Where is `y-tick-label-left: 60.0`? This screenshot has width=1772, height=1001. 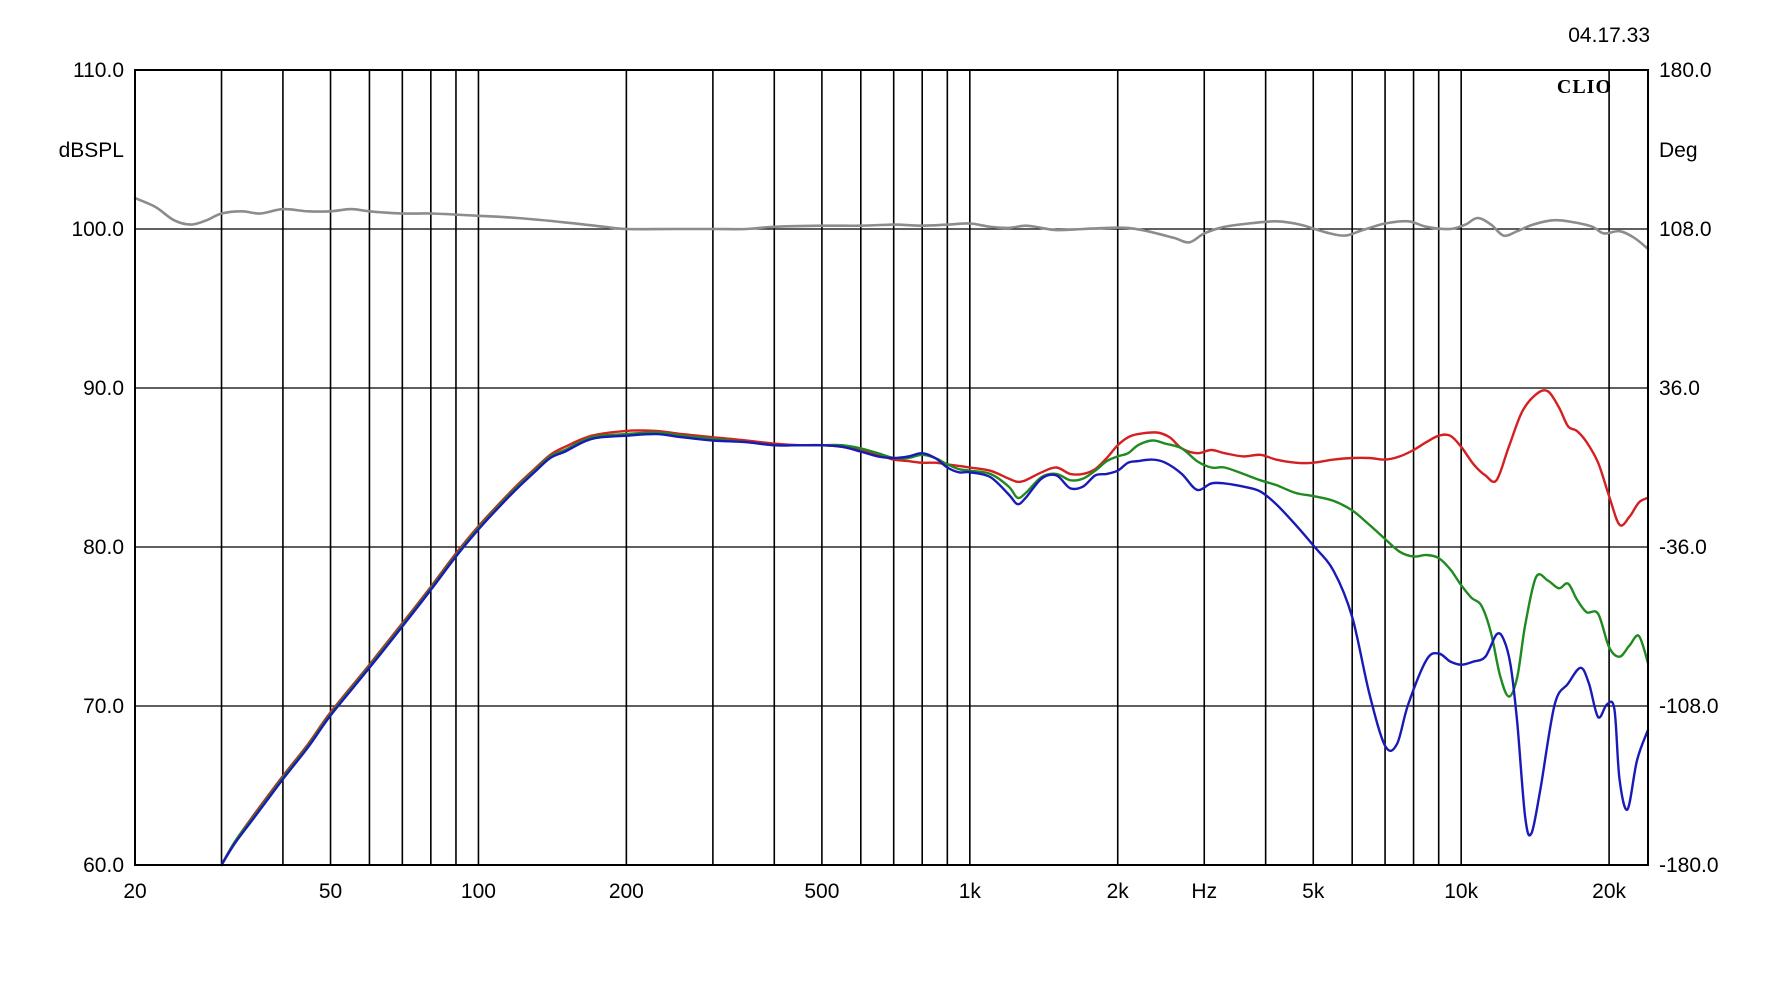
y-tick-label-left: 60.0 is located at coordinates (103, 865).